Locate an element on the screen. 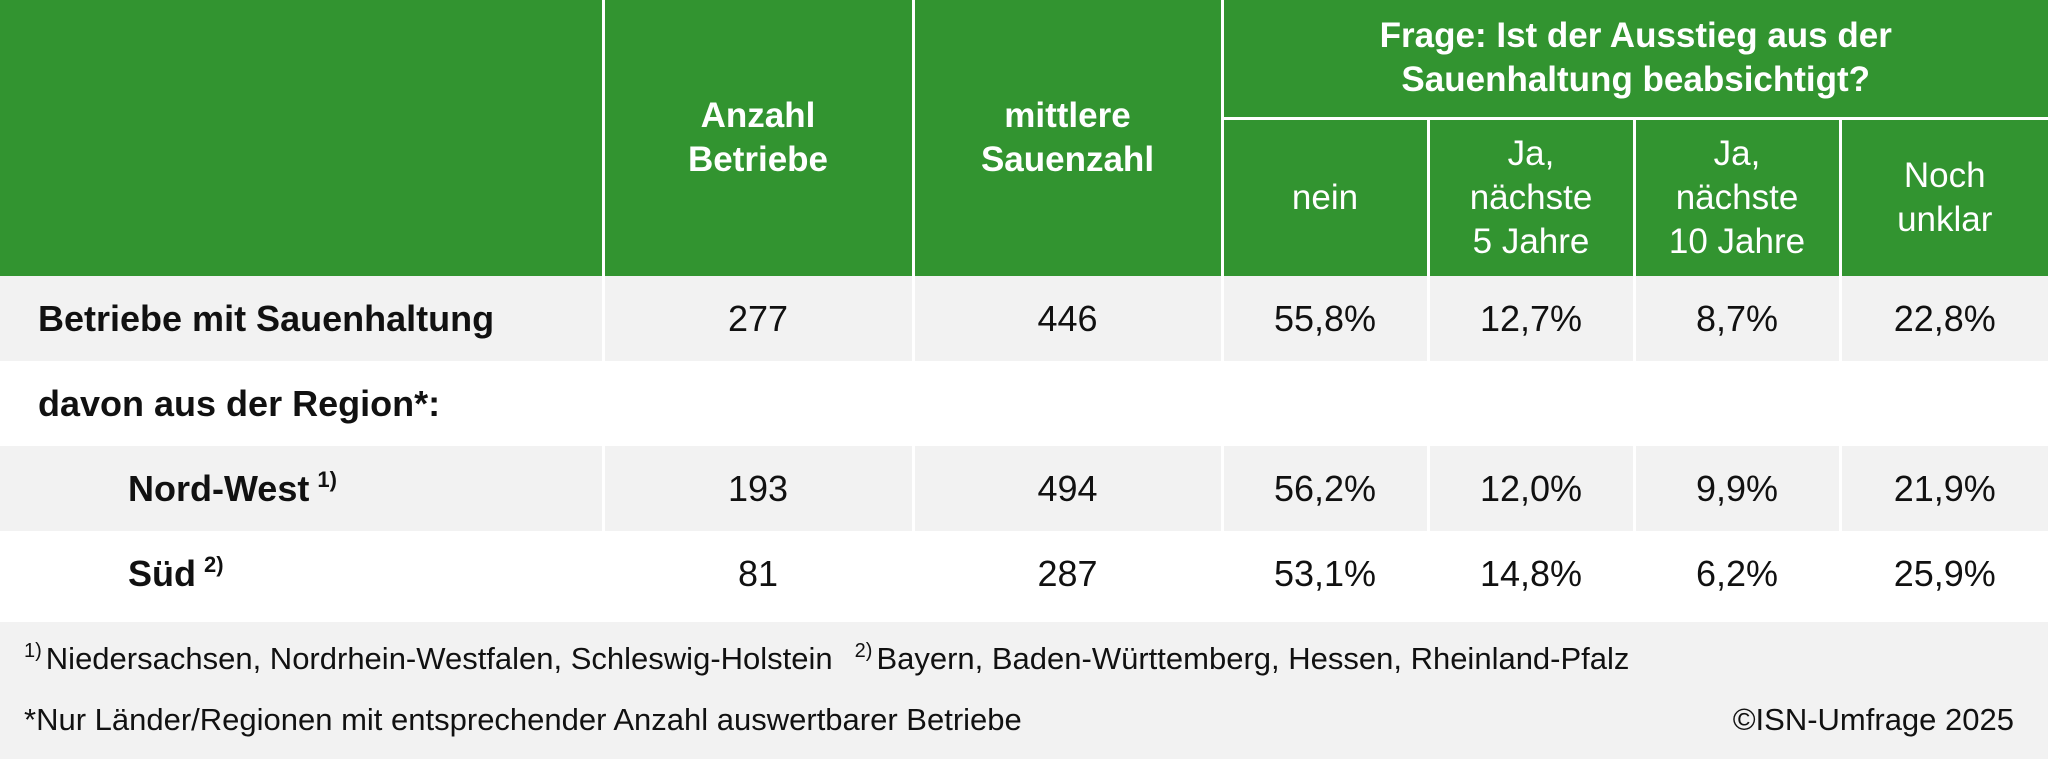 Image resolution: width=2048 pixels, height=759 pixels. cell-noch-unklar: 21,9% is located at coordinates (1943, 488).